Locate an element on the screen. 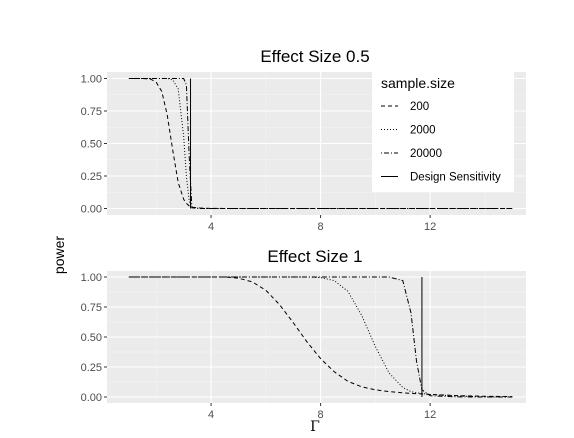  panel-top-y-ticks: 0.00 0.25 0.50 0.75 1.00 is located at coordinates (94, 145).